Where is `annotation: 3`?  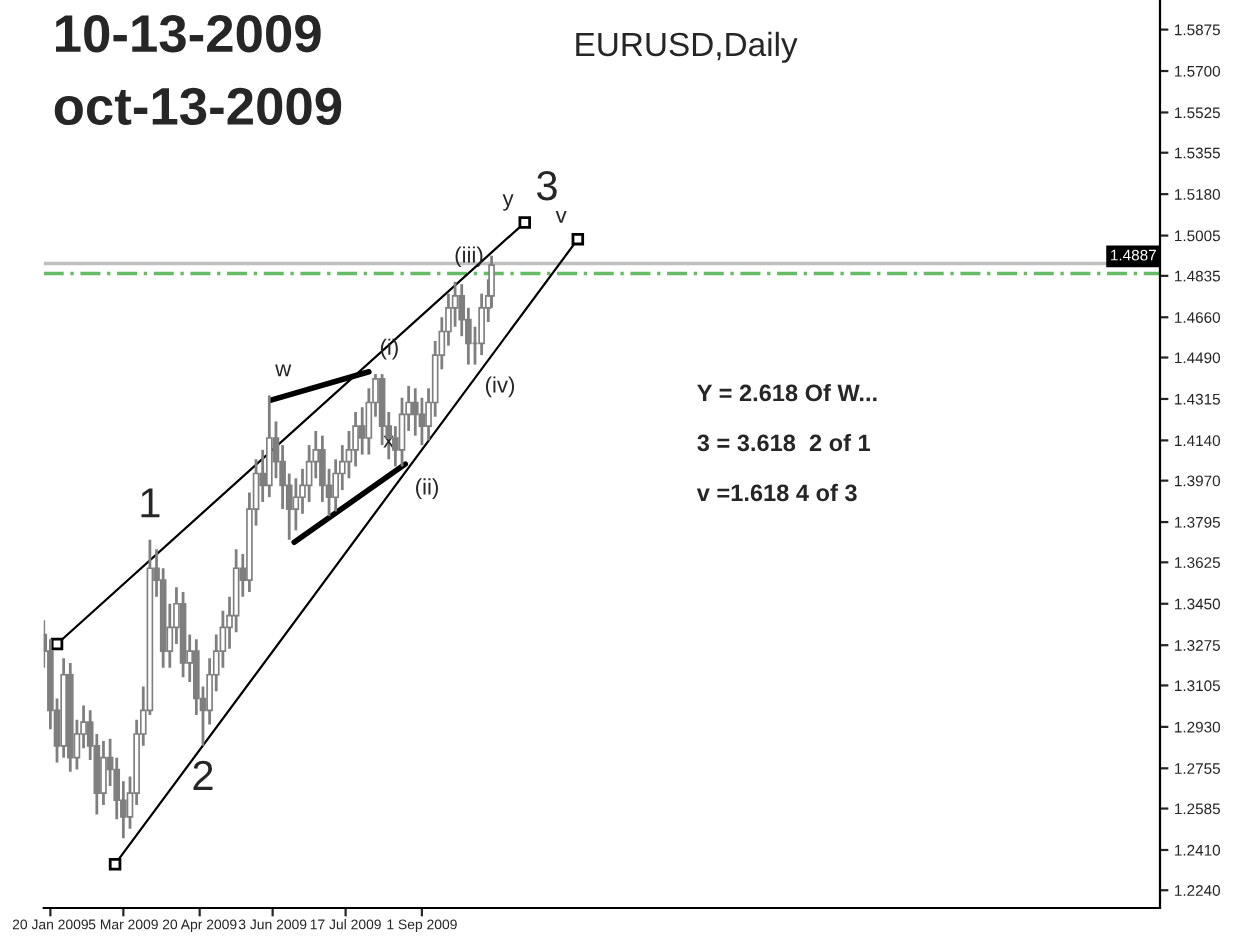
annotation: 3 is located at coordinates (546, 185).